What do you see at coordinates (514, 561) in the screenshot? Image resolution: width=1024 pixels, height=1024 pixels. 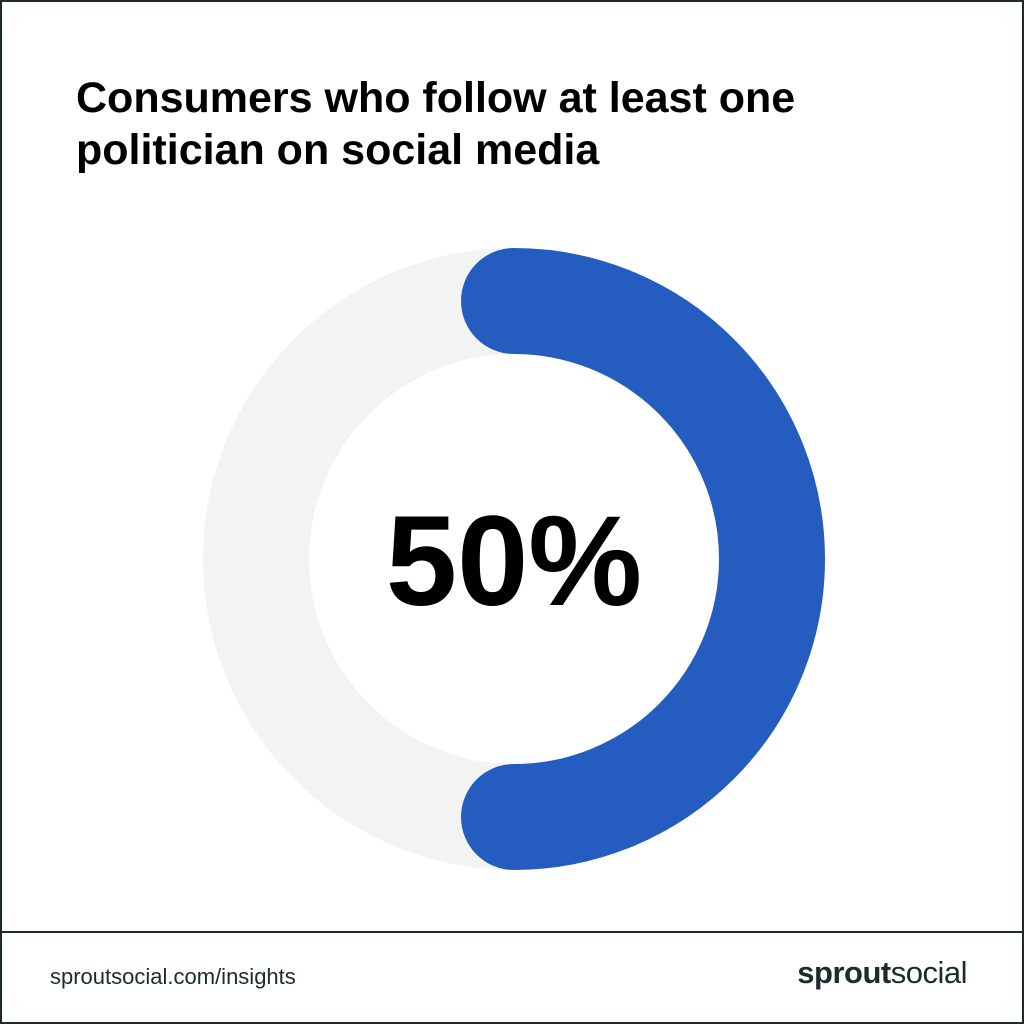 I see `center-percentage-label: 50%` at bounding box center [514, 561].